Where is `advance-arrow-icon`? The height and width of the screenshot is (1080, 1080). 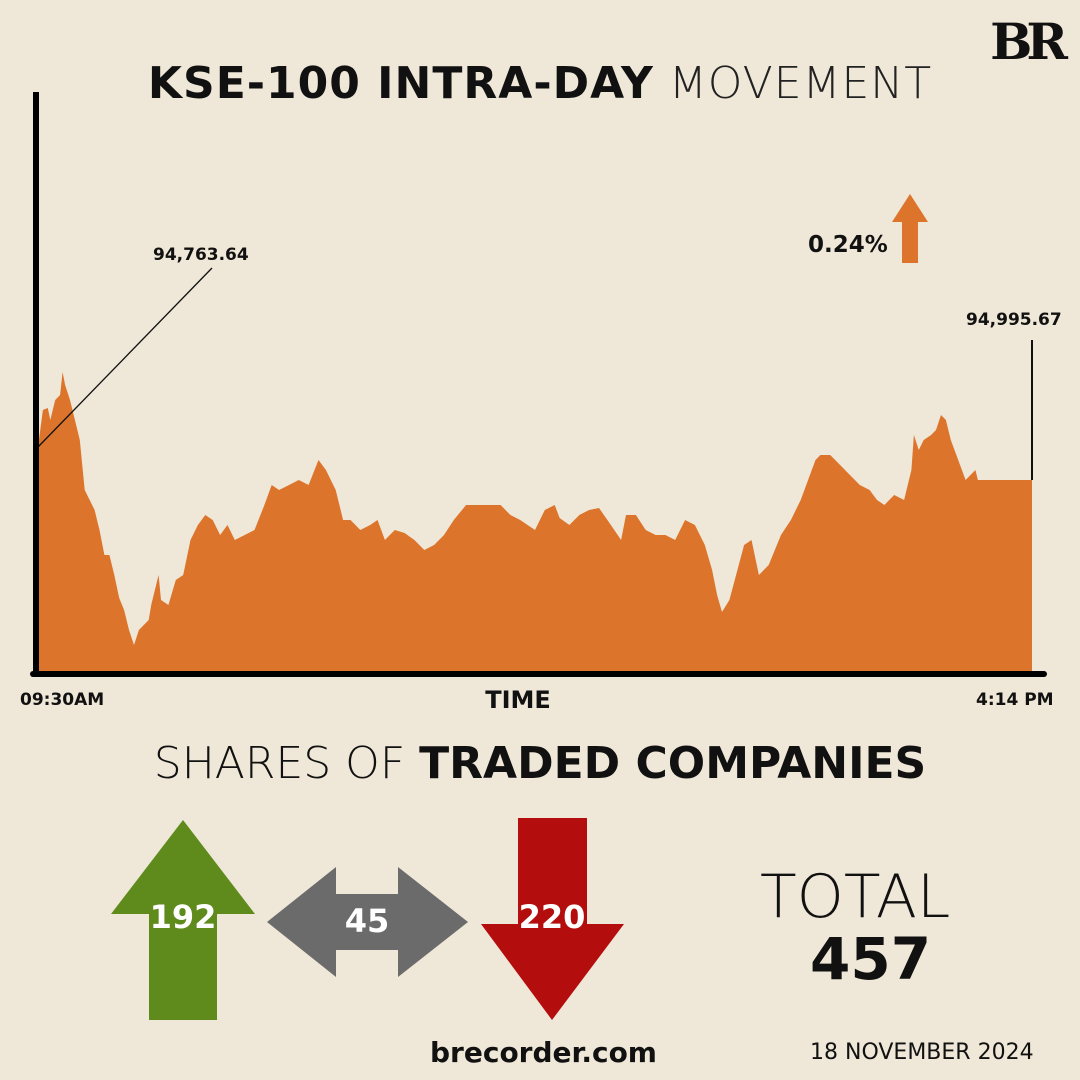 advance-arrow-icon is located at coordinates (183, 920).